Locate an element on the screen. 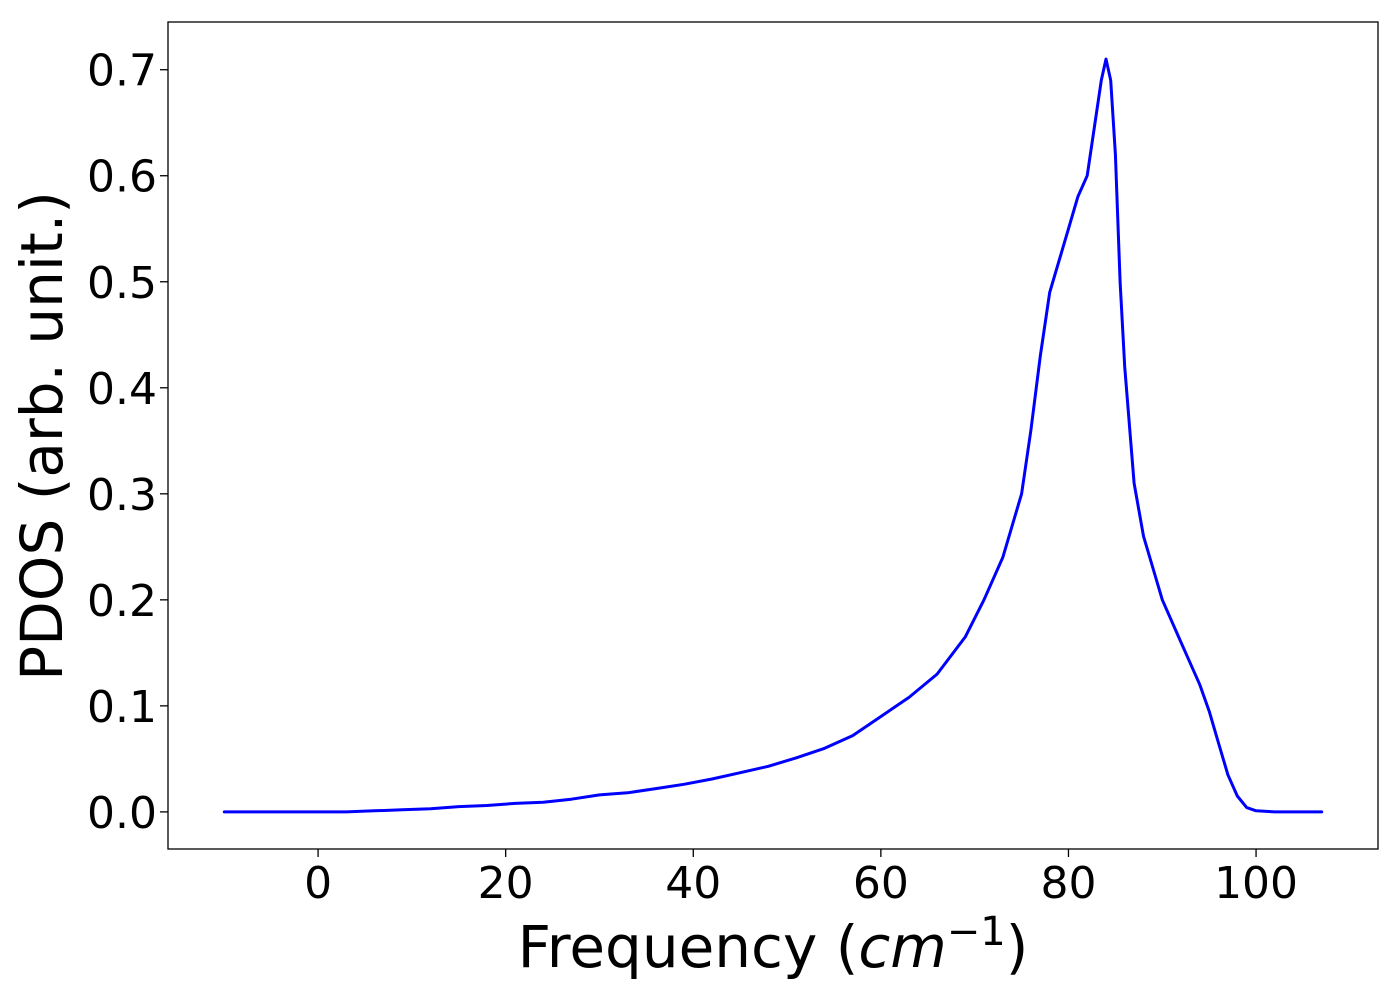 This screenshot has width=1400, height=1000. y-tick-label: 0.3 is located at coordinates (122, 495).